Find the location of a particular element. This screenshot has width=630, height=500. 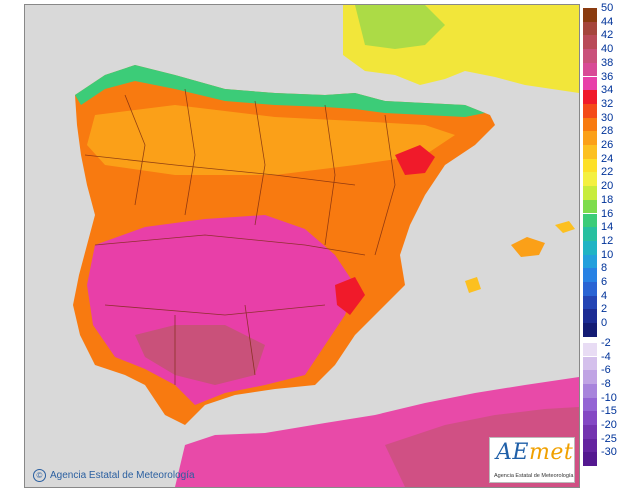

legend-label: 0 is located at coordinates (604, 323).